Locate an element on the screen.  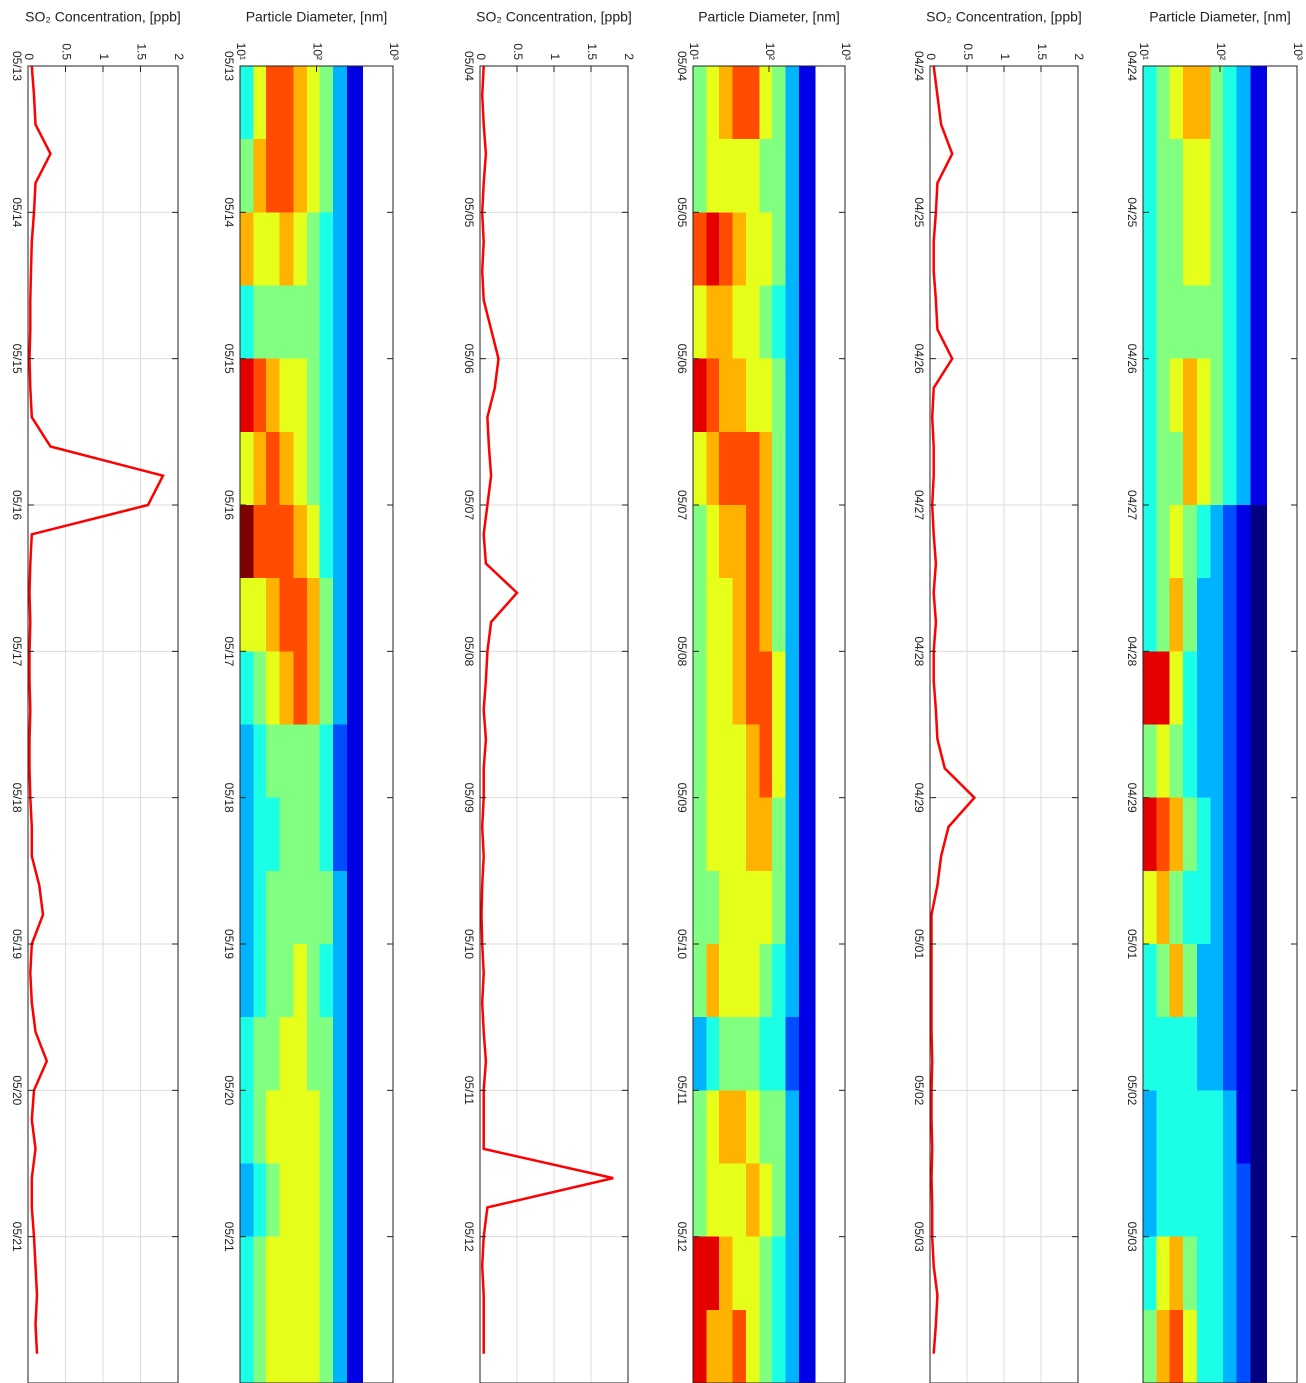
y-tick-label: 0.5 is located at coordinates (66, 51).